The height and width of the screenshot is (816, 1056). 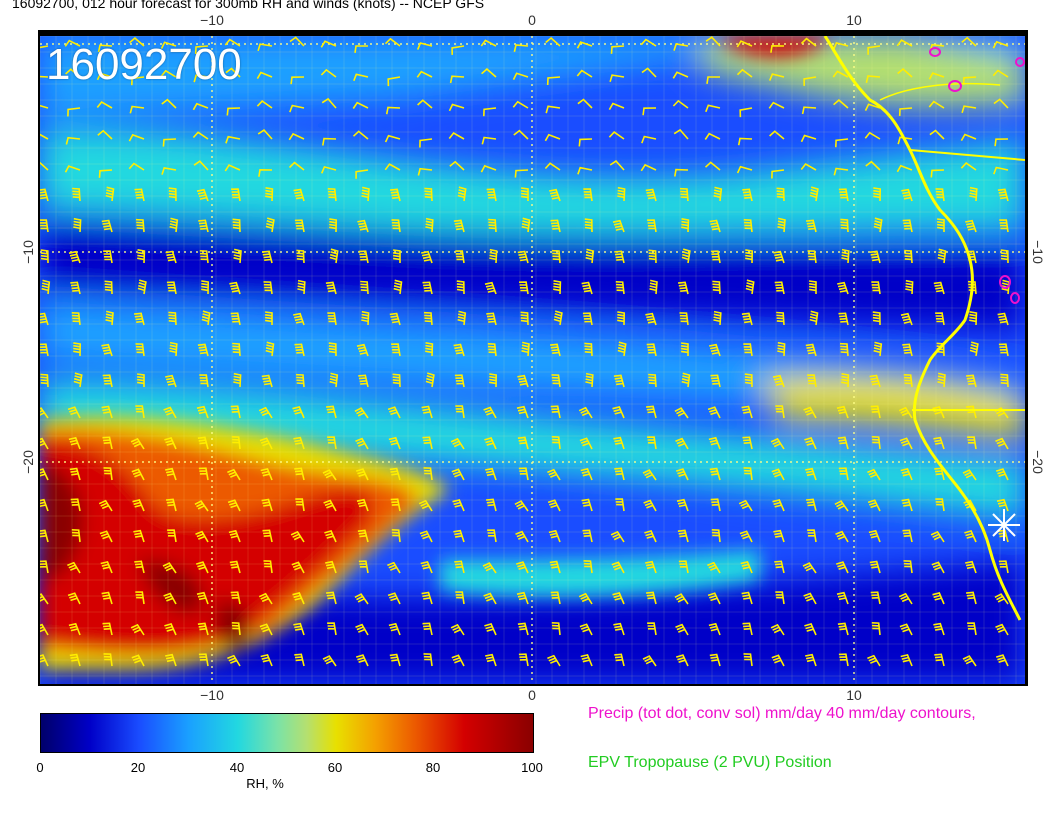 What do you see at coordinates (977, 175) in the screenshot?
I see `precip-contours` at bounding box center [977, 175].